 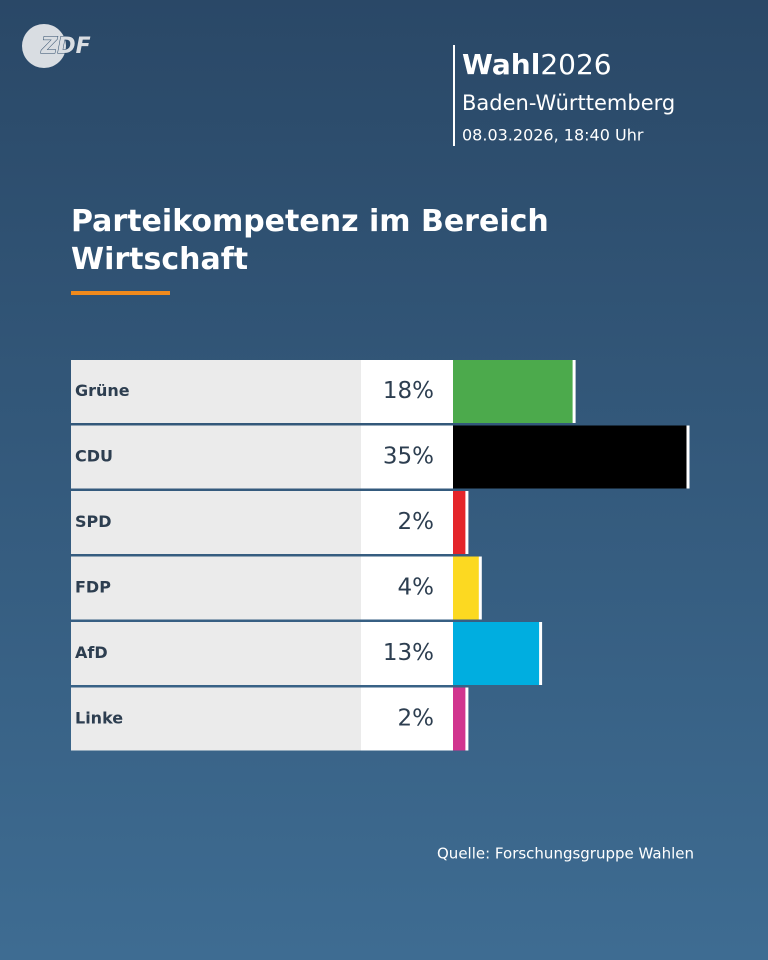 I want to click on category-label: AfD, so click(x=91, y=652).